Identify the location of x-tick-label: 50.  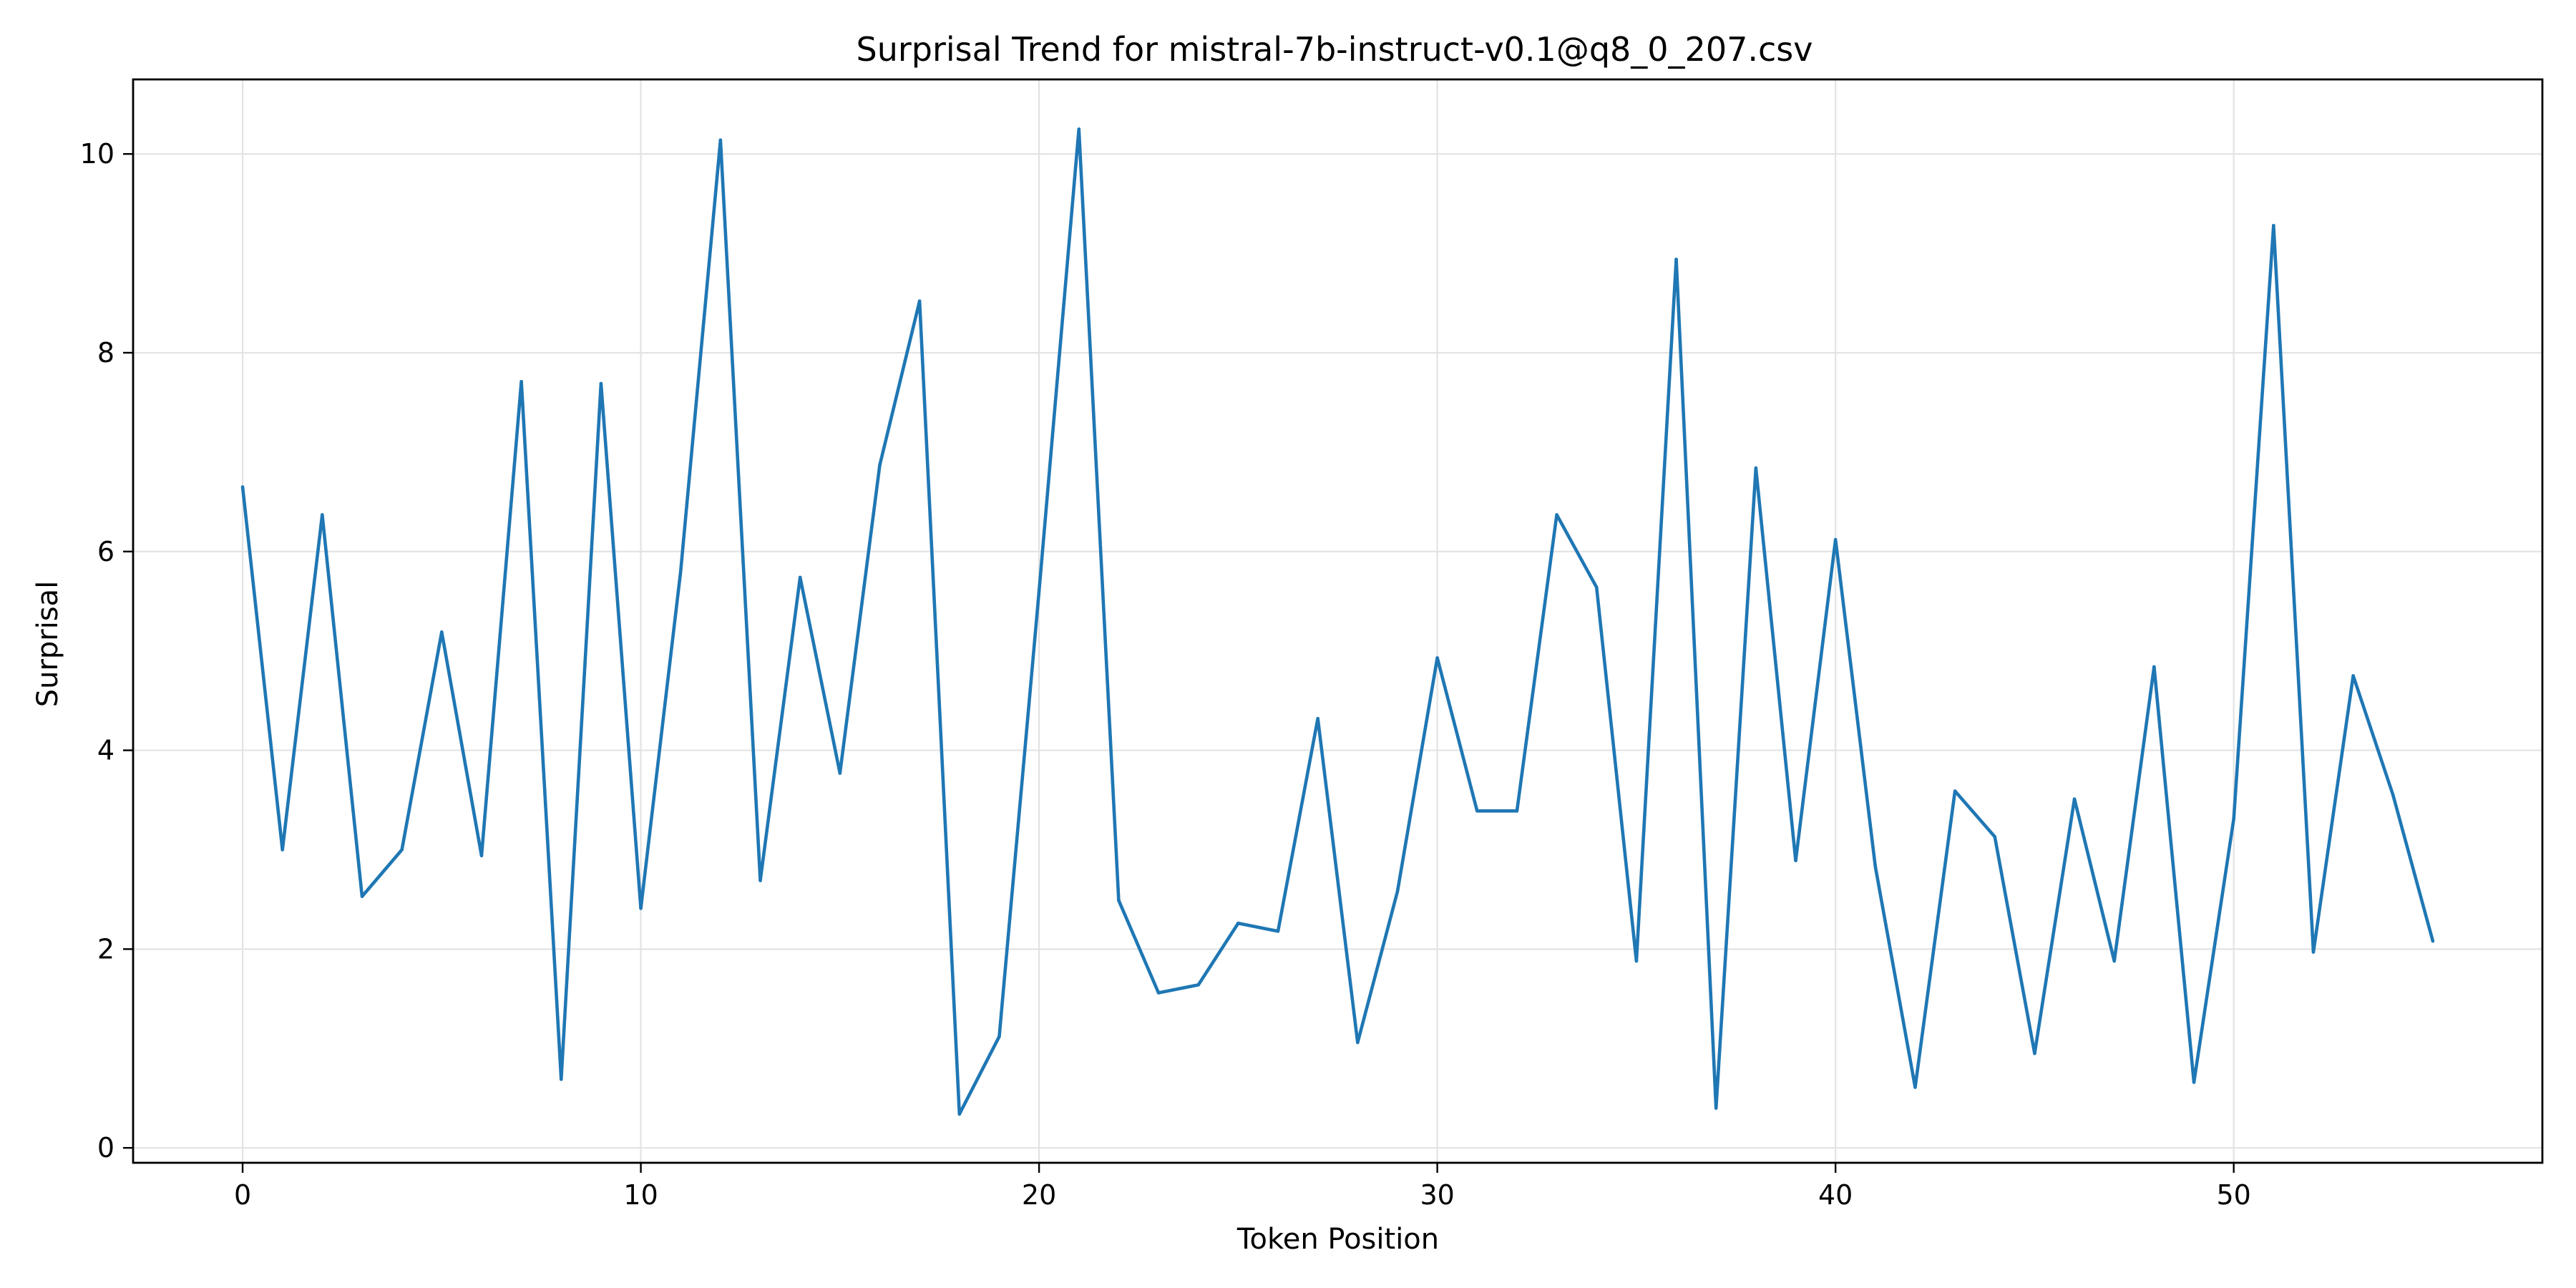
(2234, 1195).